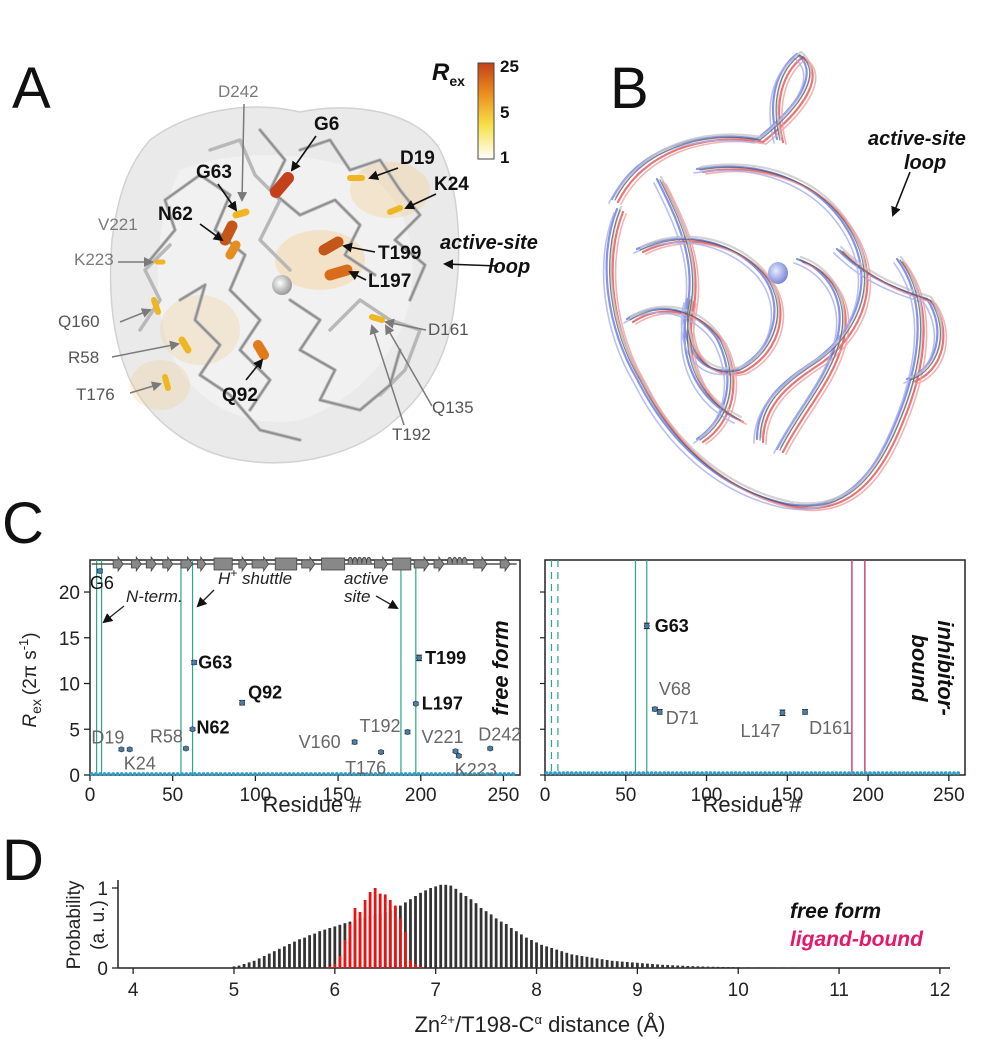 The height and width of the screenshot is (1042, 1000). Describe the element at coordinates (385, 726) in the screenshot. I see `data-point-t192: T192` at that location.